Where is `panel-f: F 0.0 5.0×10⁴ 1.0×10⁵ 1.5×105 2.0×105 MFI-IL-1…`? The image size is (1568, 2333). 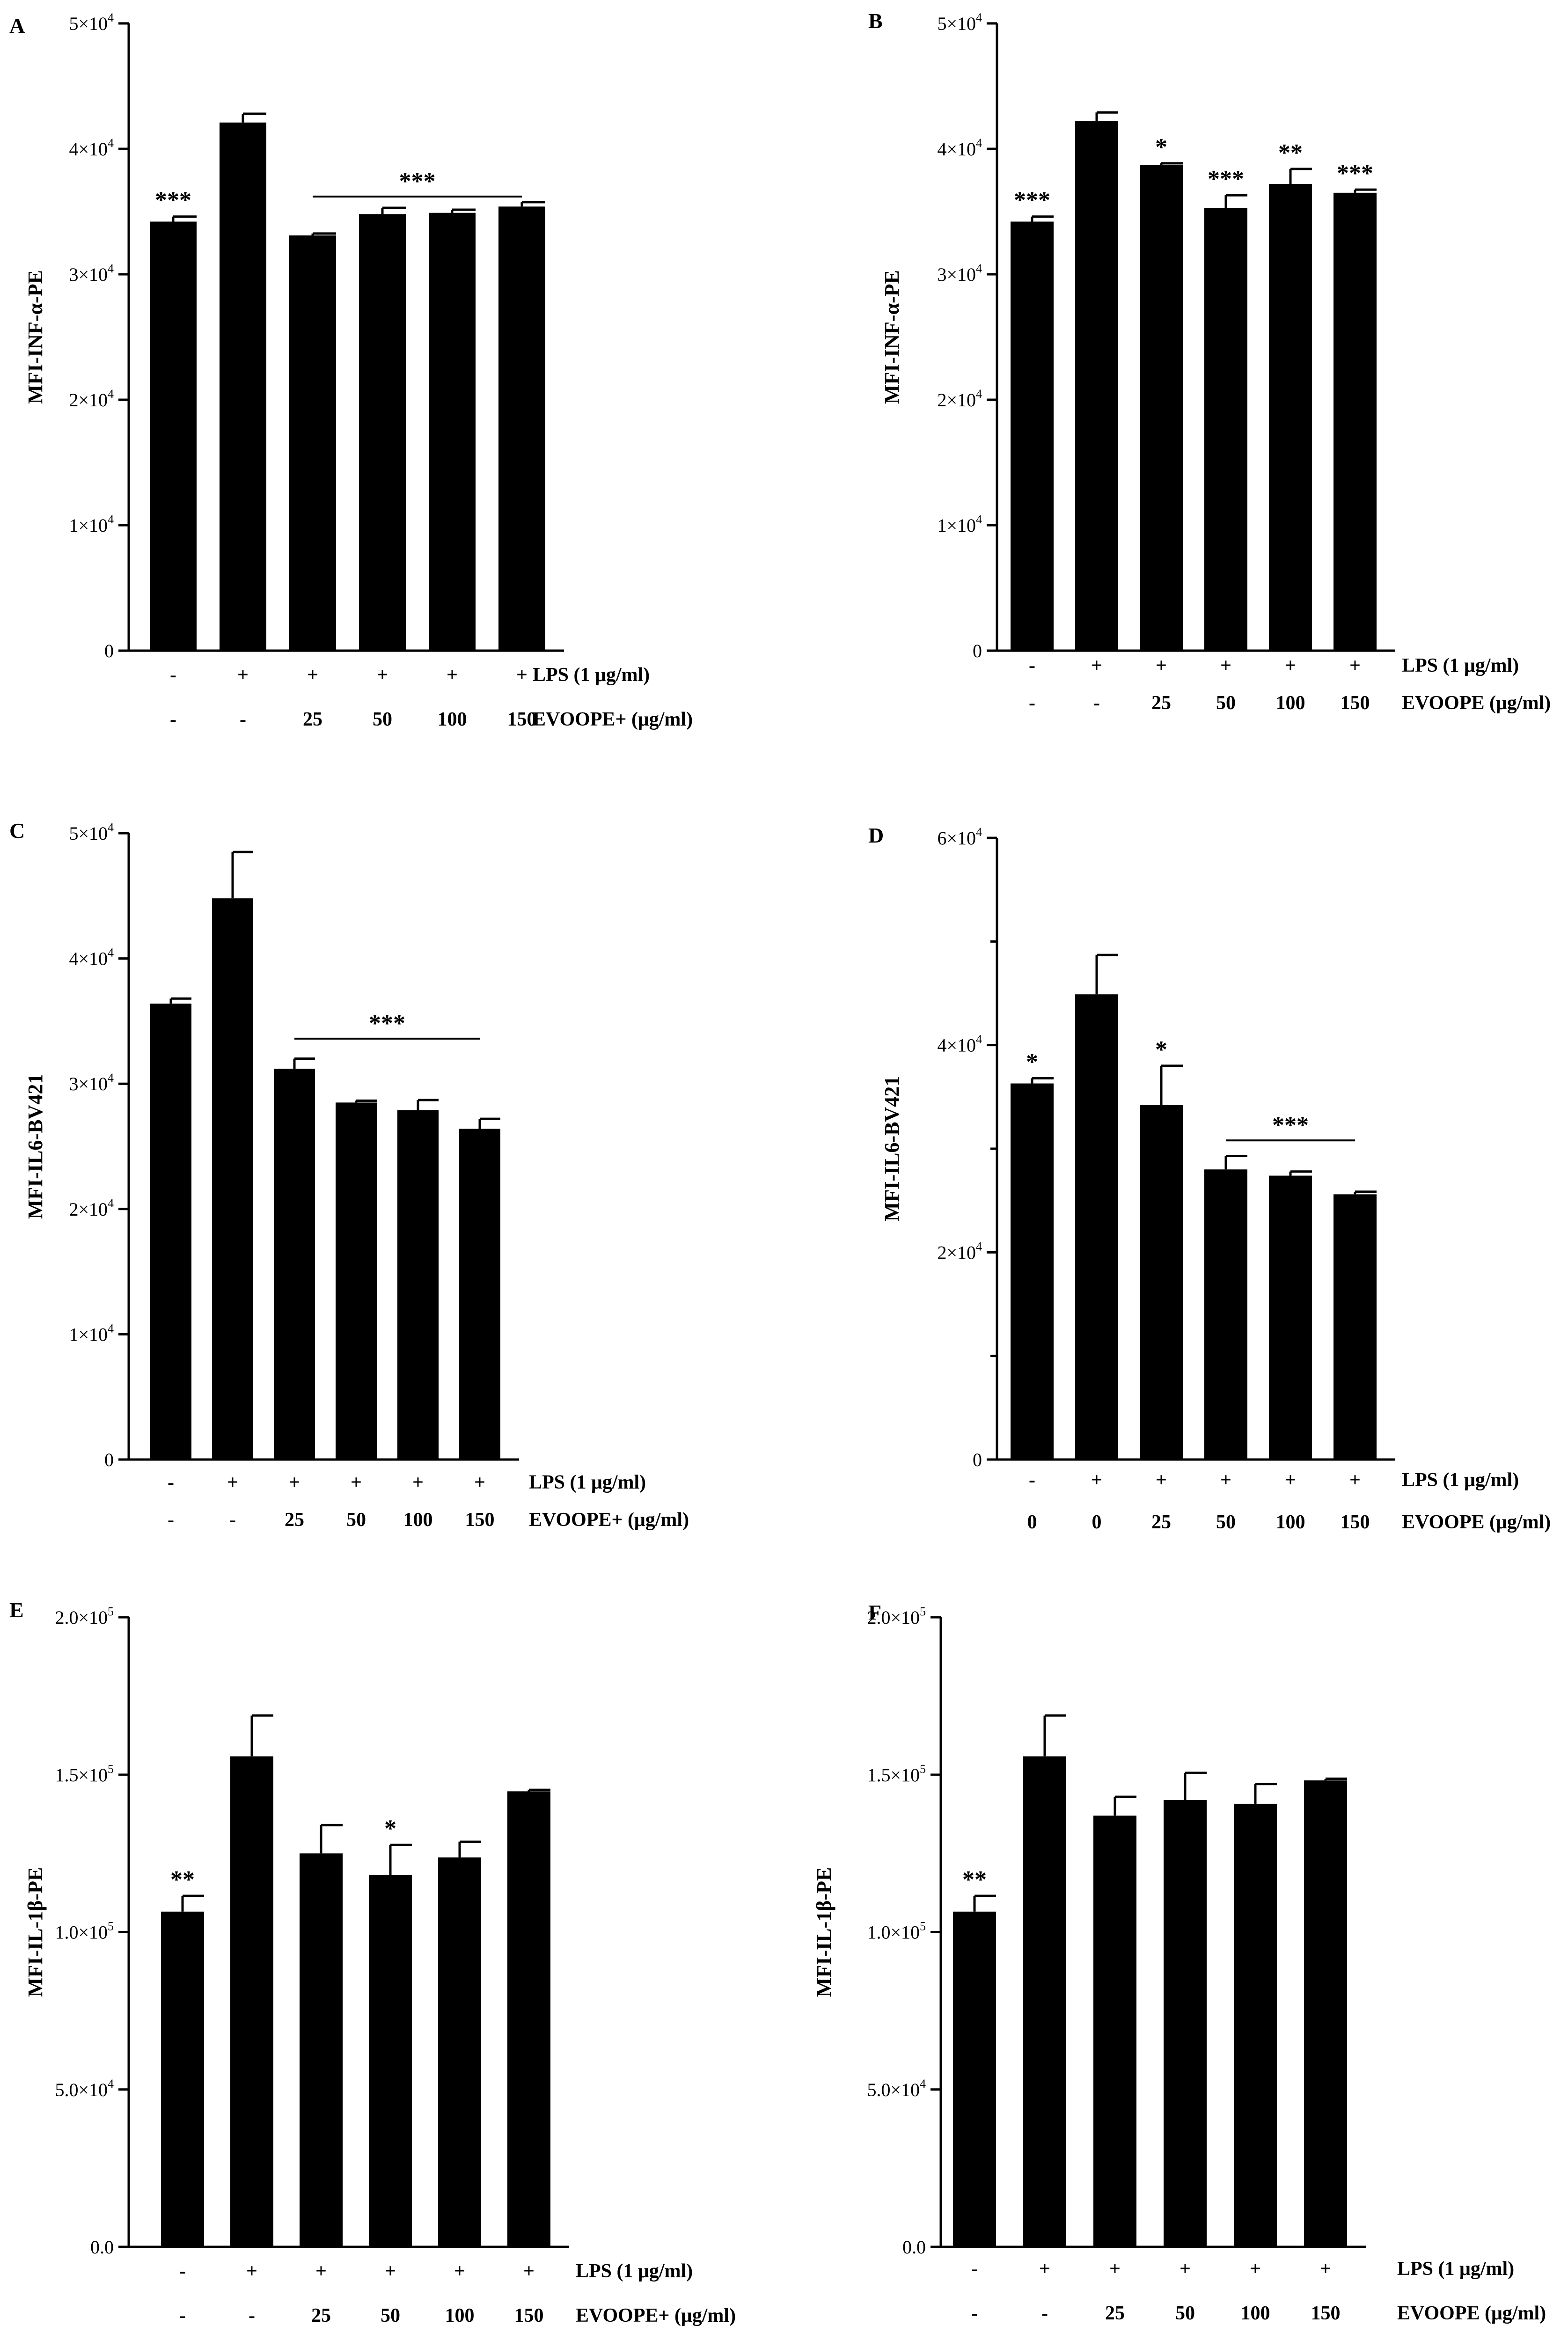 panel-f: F 0.0 5.0×10⁴ 1.0×10⁵ 1.5×105 2.0×105 MFI-IL-1… is located at coordinates (1179, 1962).